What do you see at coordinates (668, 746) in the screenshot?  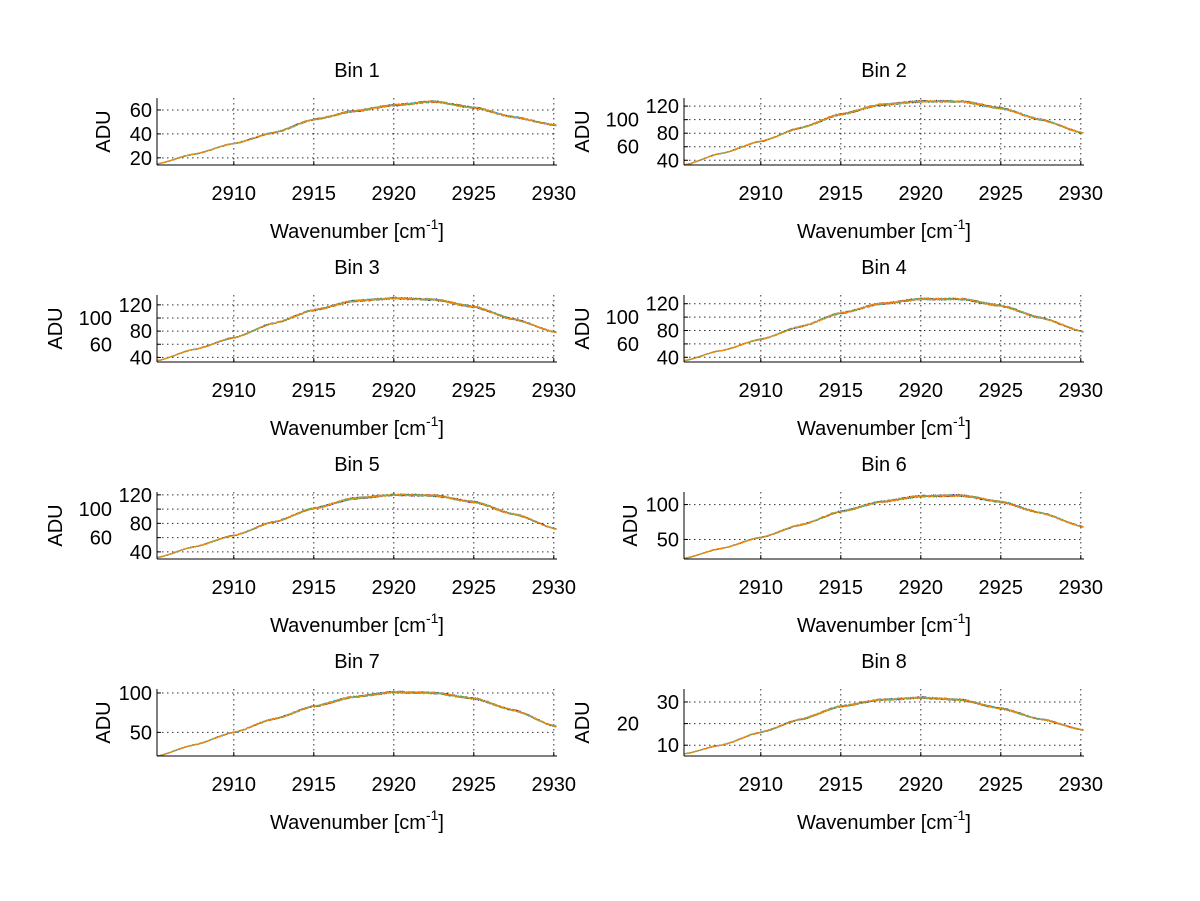 I see `y-tick-label: 10` at bounding box center [668, 746].